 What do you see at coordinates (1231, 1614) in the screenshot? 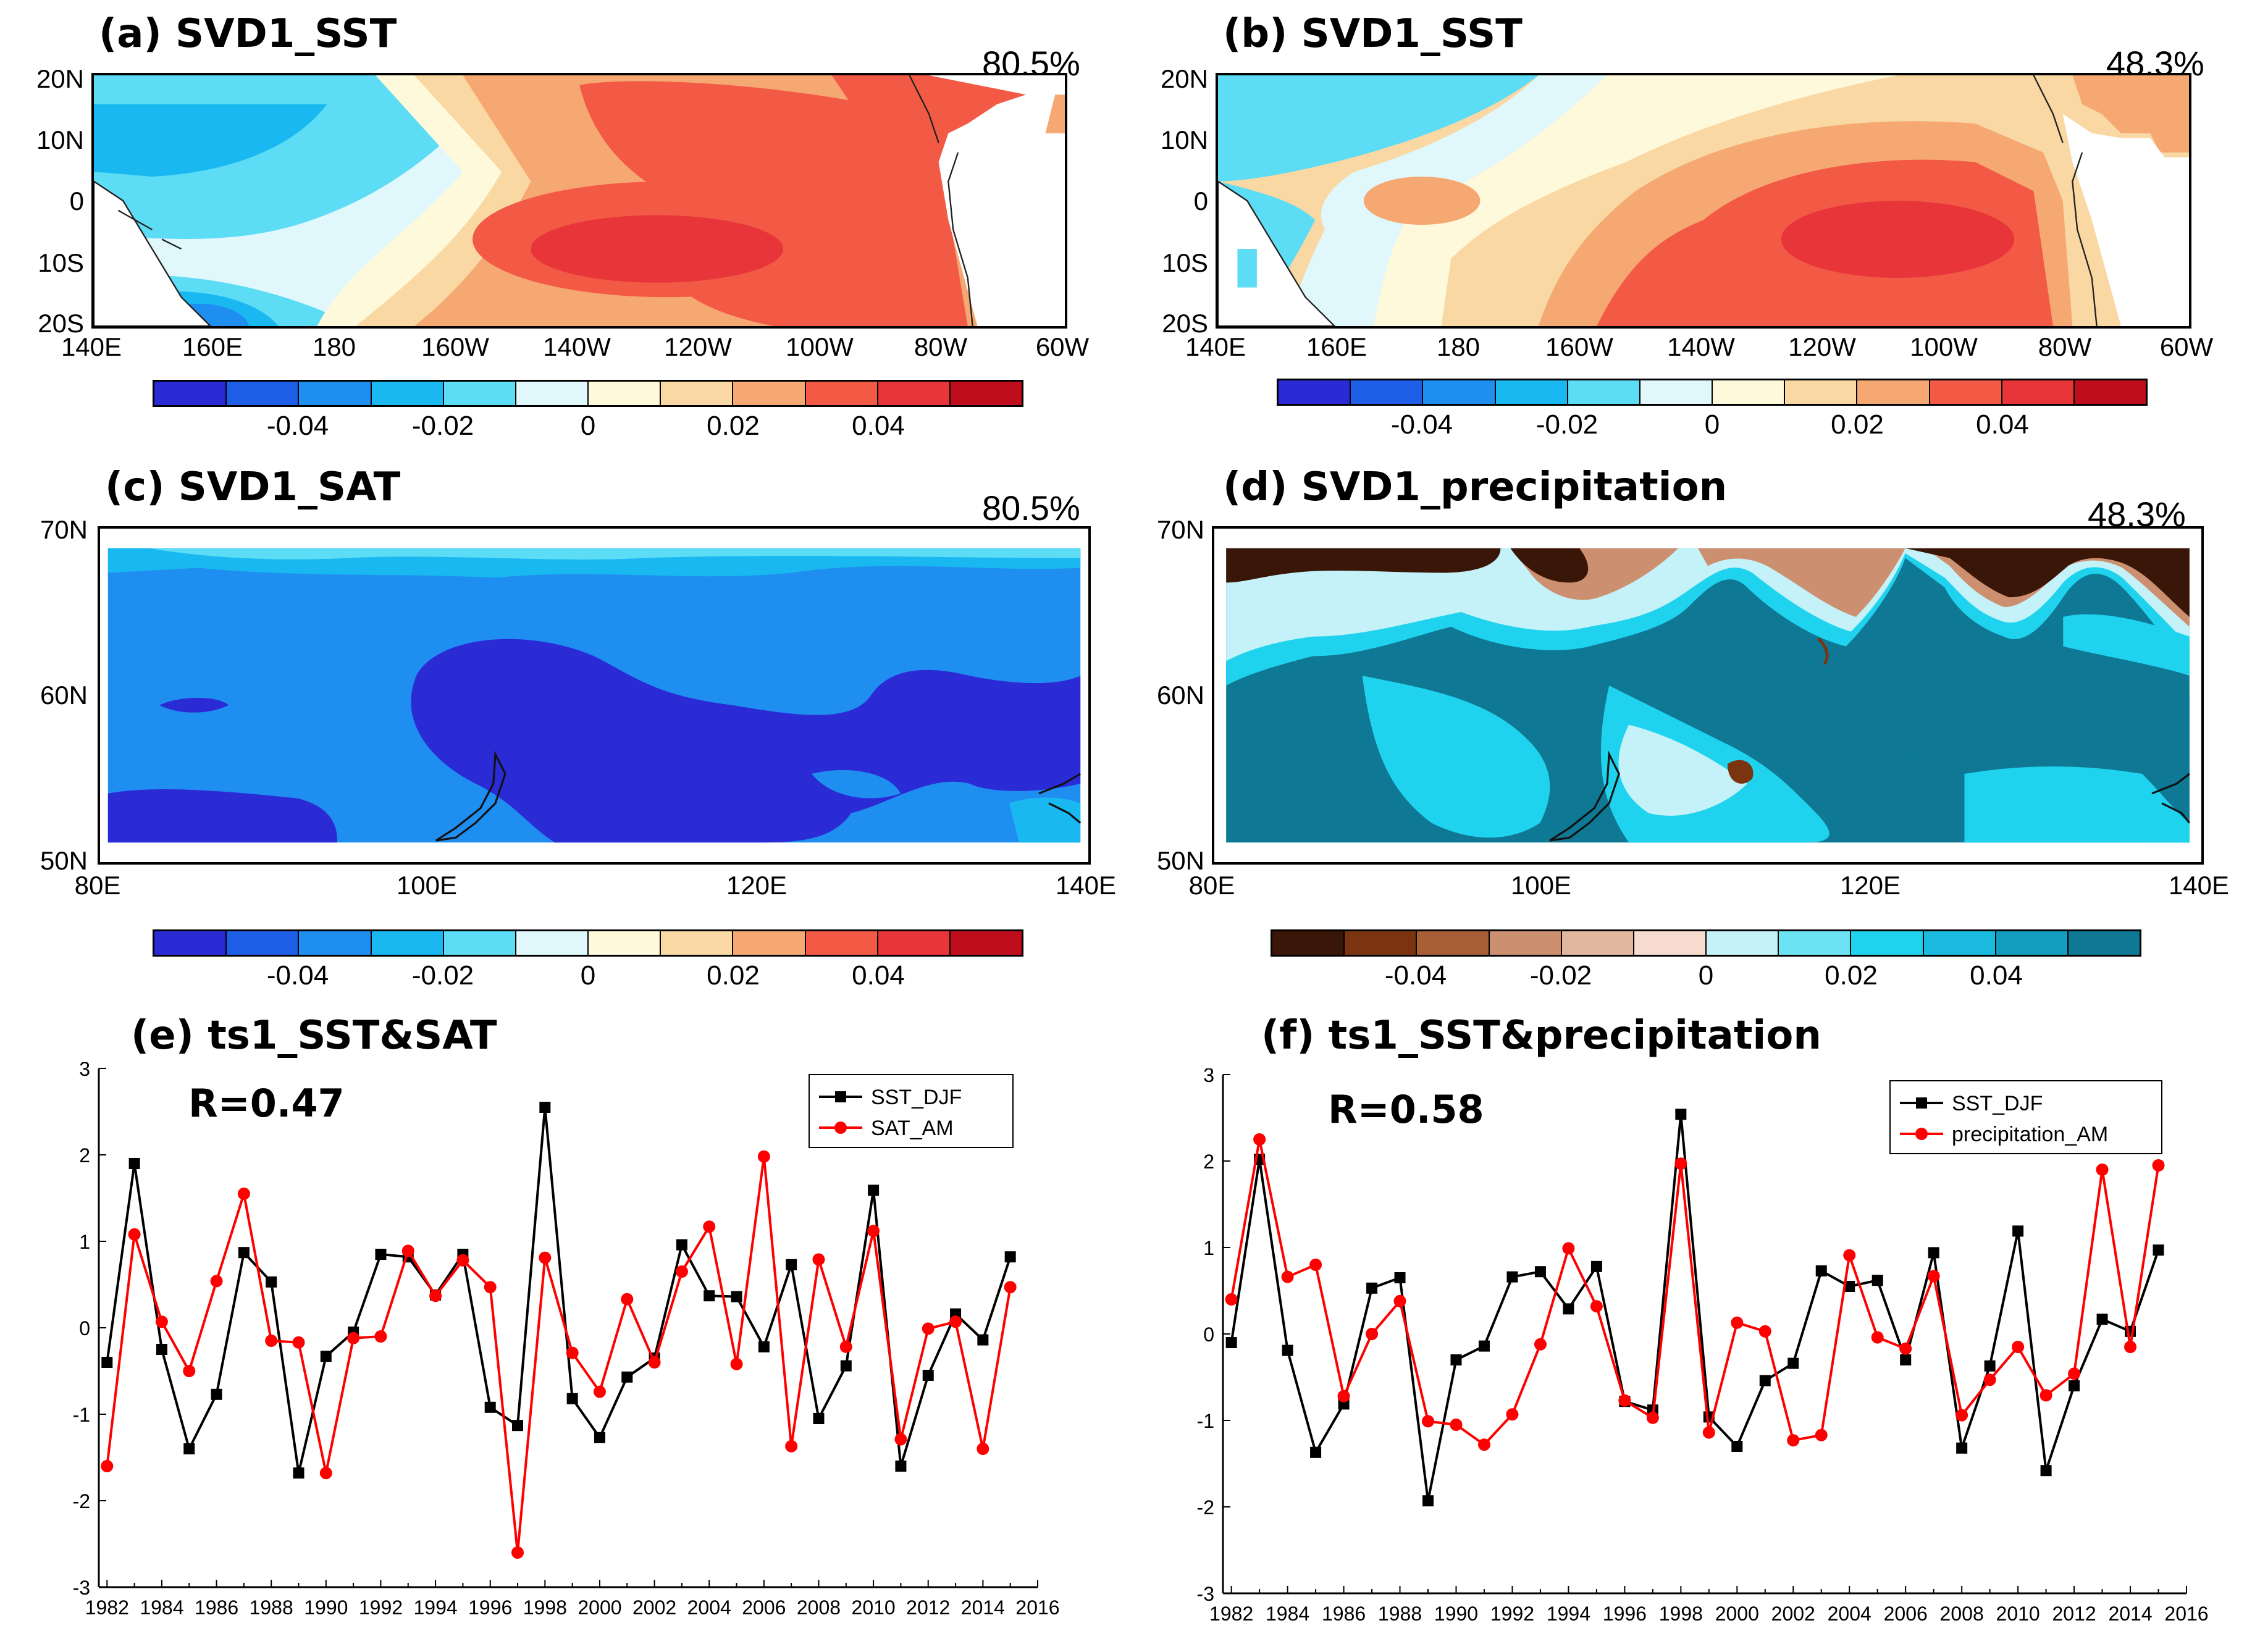
I see `x-tick-label: 1982` at bounding box center [1231, 1614].